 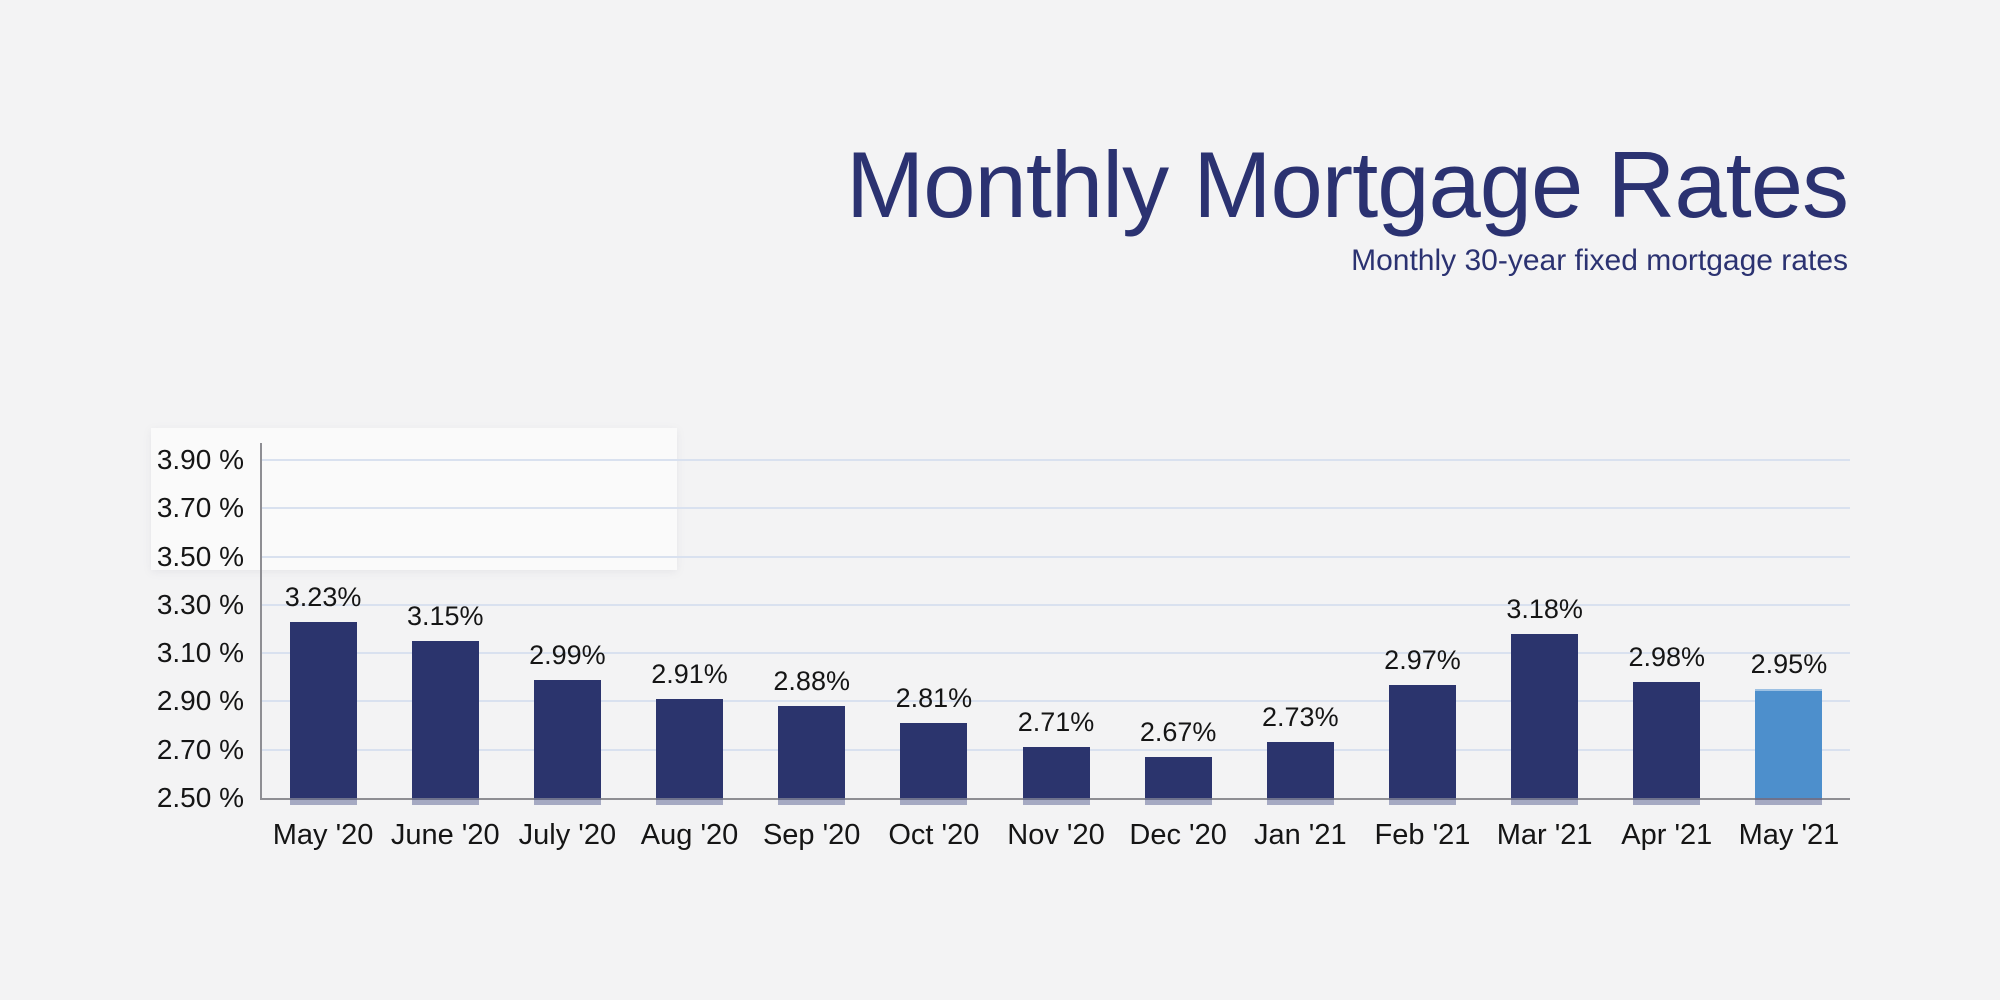 What do you see at coordinates (689, 674) in the screenshot?
I see `bar-value-label: 2.91%` at bounding box center [689, 674].